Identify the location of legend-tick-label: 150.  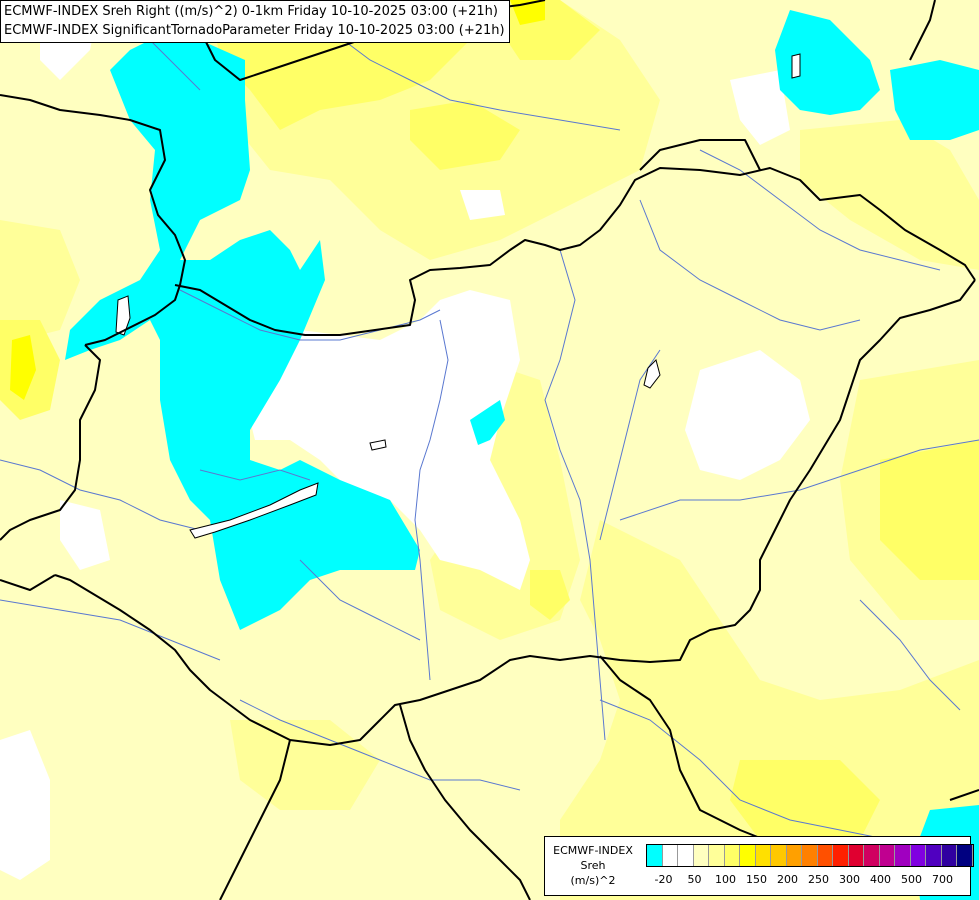
(756, 879).